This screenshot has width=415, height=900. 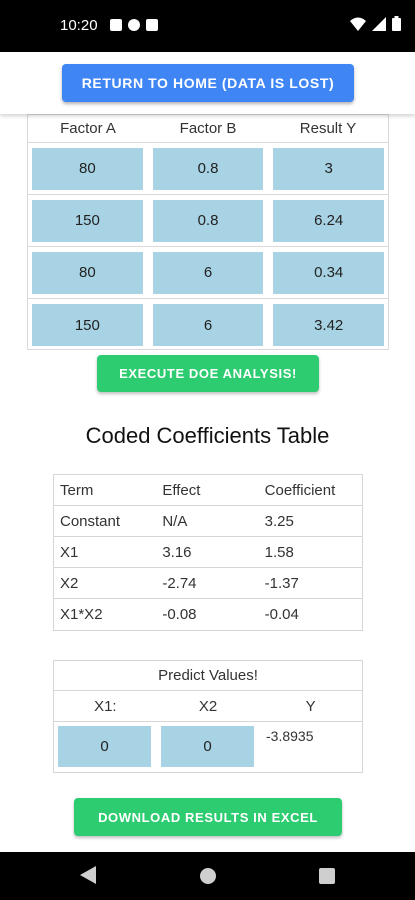 I want to click on header-factor-b: Factor B, so click(x=208, y=128).